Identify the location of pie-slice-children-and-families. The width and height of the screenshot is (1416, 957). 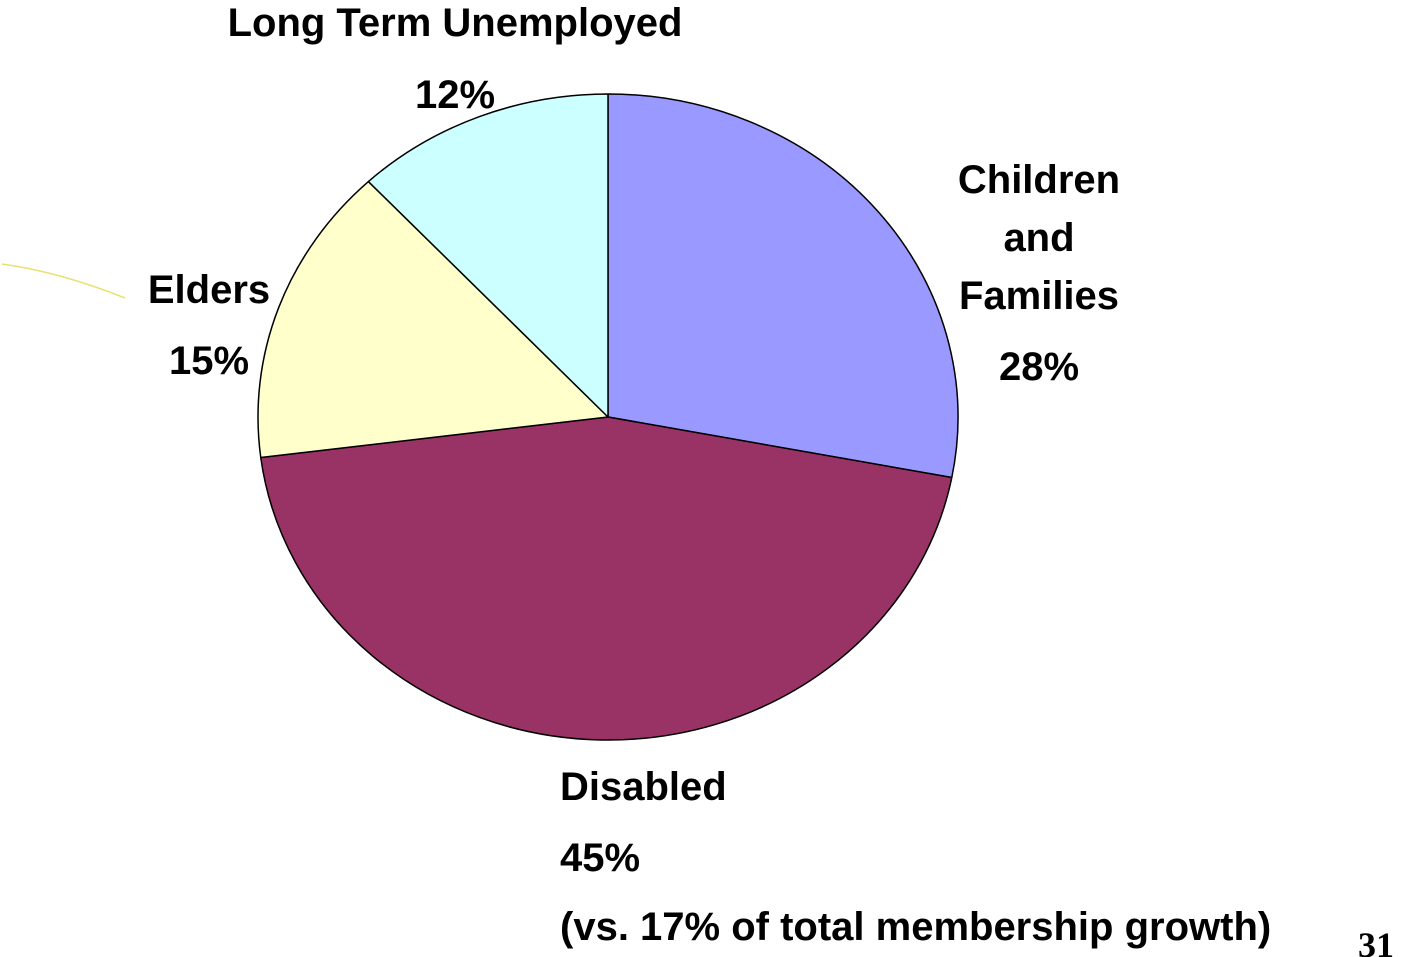
(783, 286).